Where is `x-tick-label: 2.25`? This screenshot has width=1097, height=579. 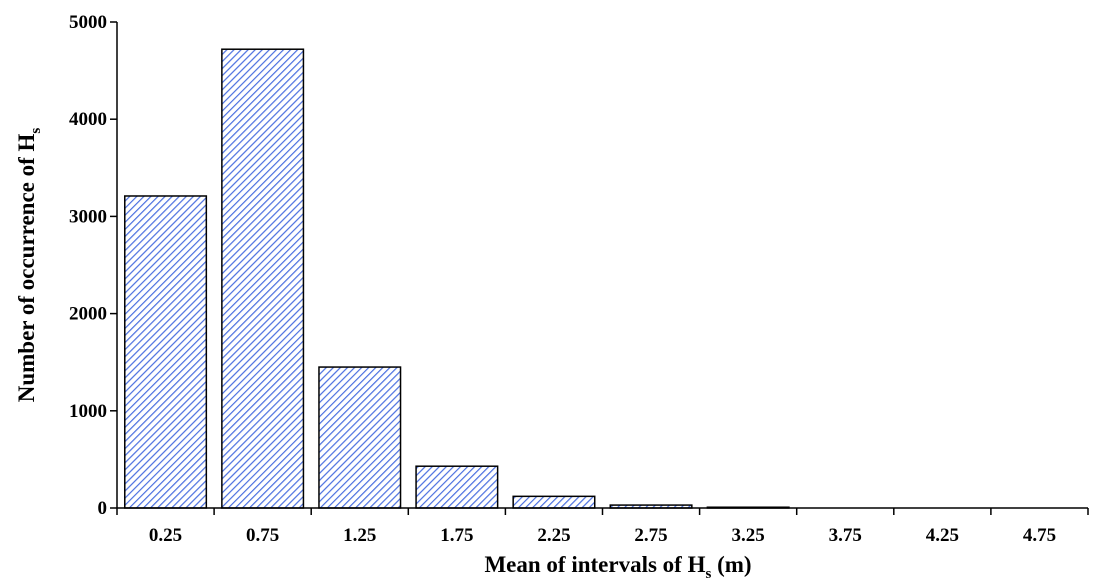
x-tick-label: 2.25 is located at coordinates (553, 535).